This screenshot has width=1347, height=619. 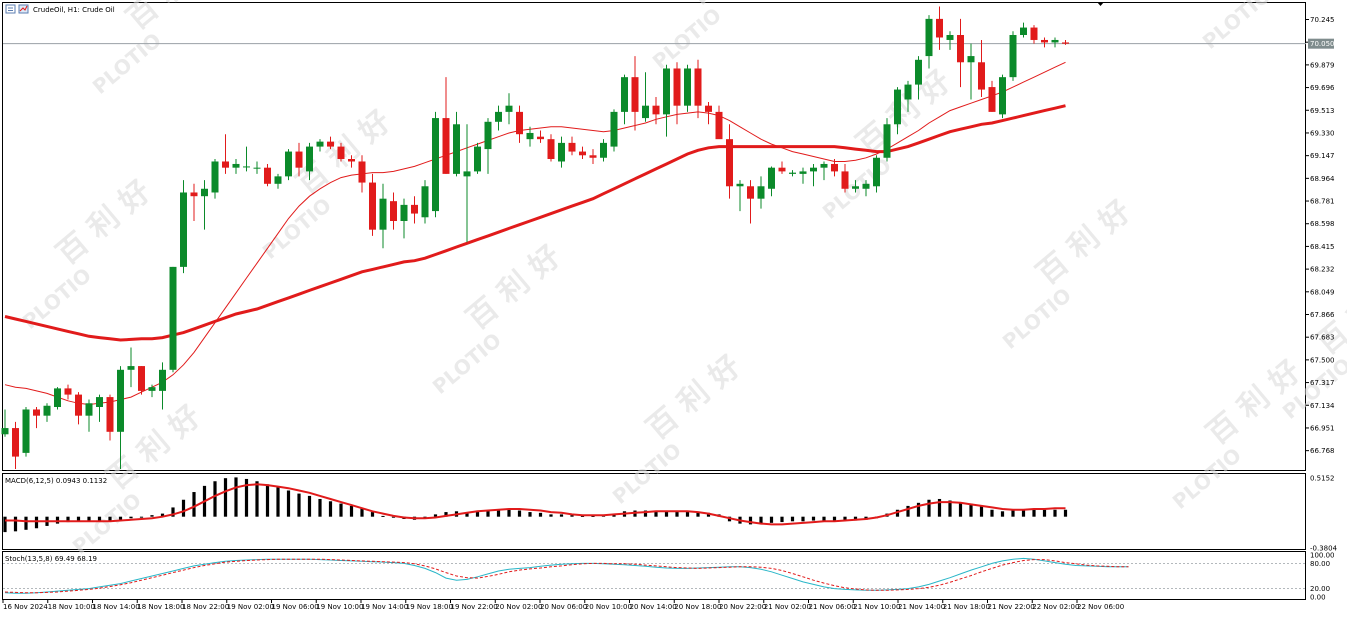 What do you see at coordinates (160, 607) in the screenshot?
I see `time-tick-label: 18 Nov 18:00` at bounding box center [160, 607].